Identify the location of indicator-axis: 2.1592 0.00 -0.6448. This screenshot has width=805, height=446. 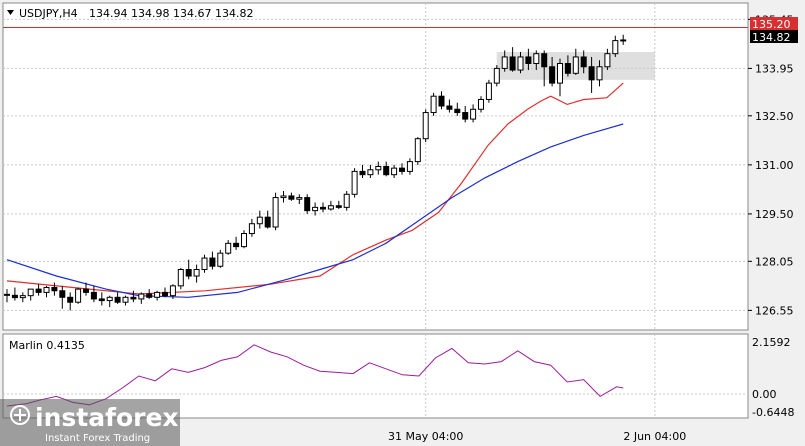
(773, 377).